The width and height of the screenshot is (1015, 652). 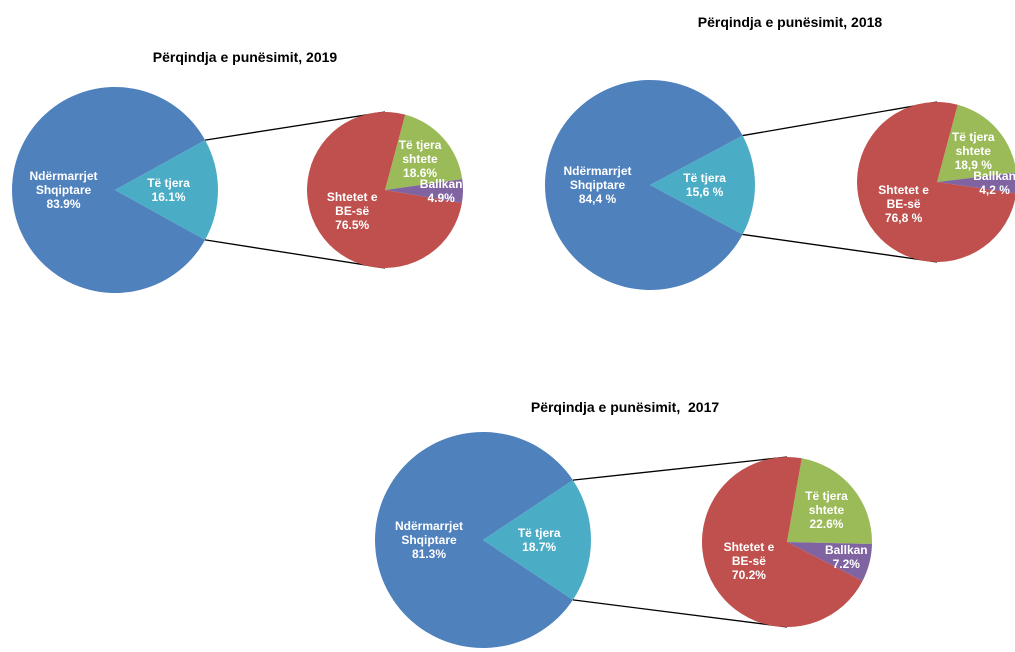 What do you see at coordinates (748, 574) in the screenshot?
I see `slice-value: 70.2%` at bounding box center [748, 574].